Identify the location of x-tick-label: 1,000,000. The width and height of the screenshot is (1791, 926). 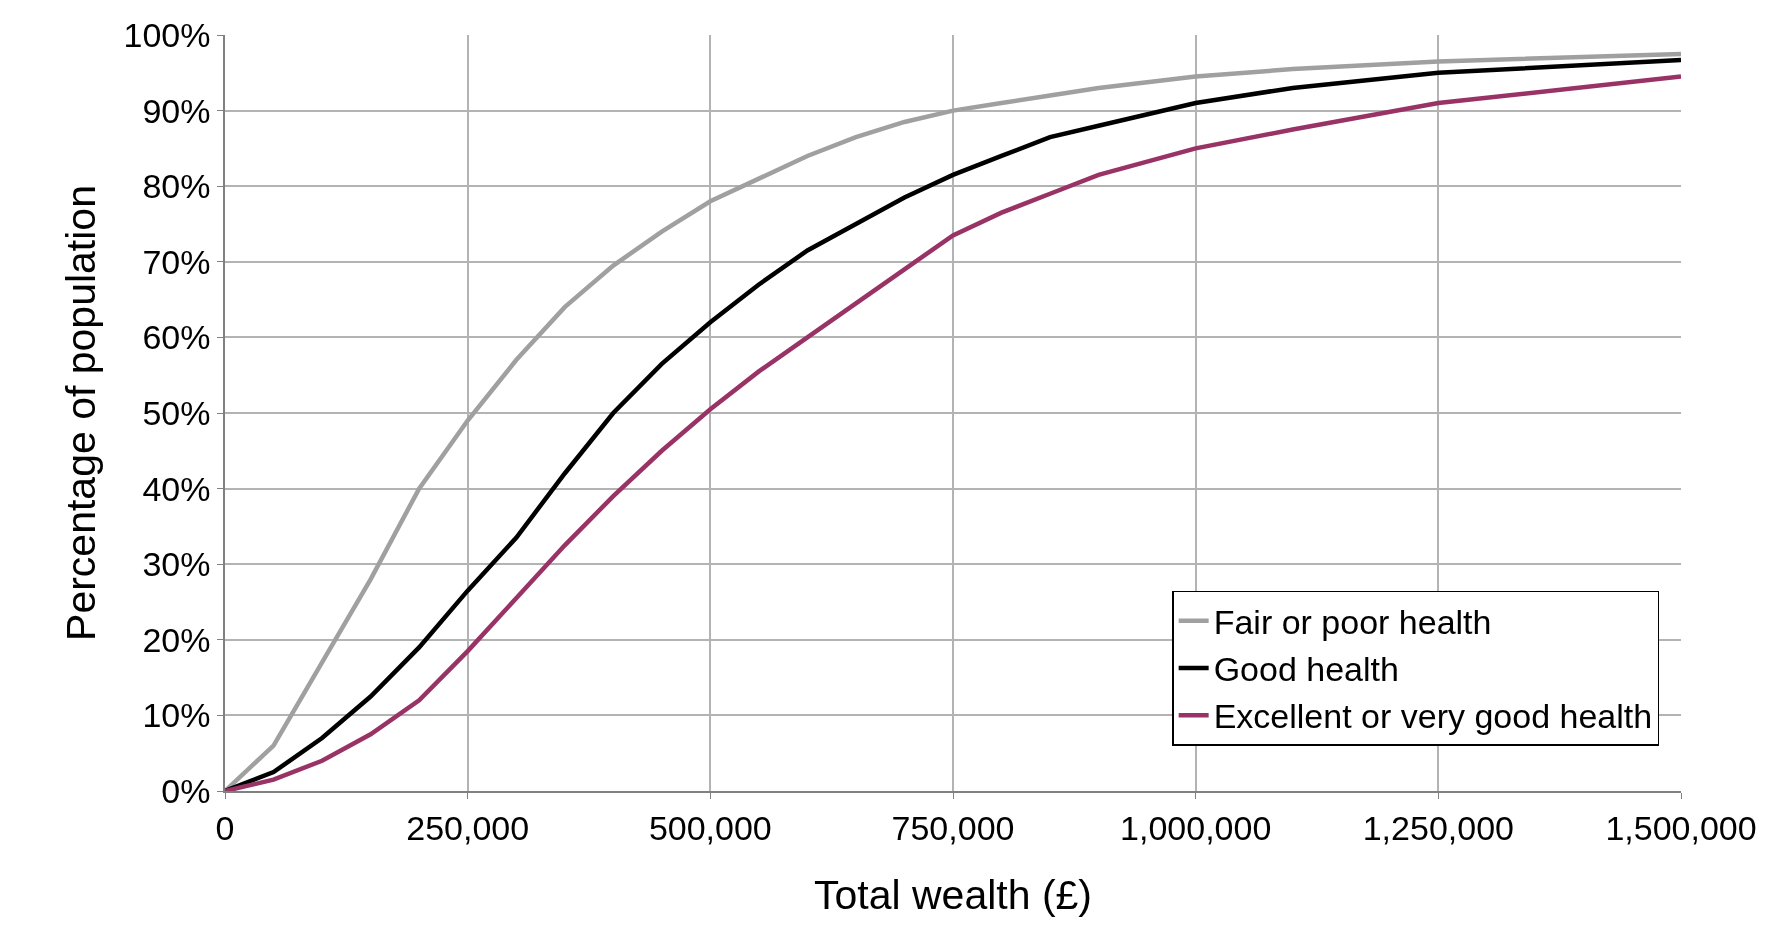
(1196, 827).